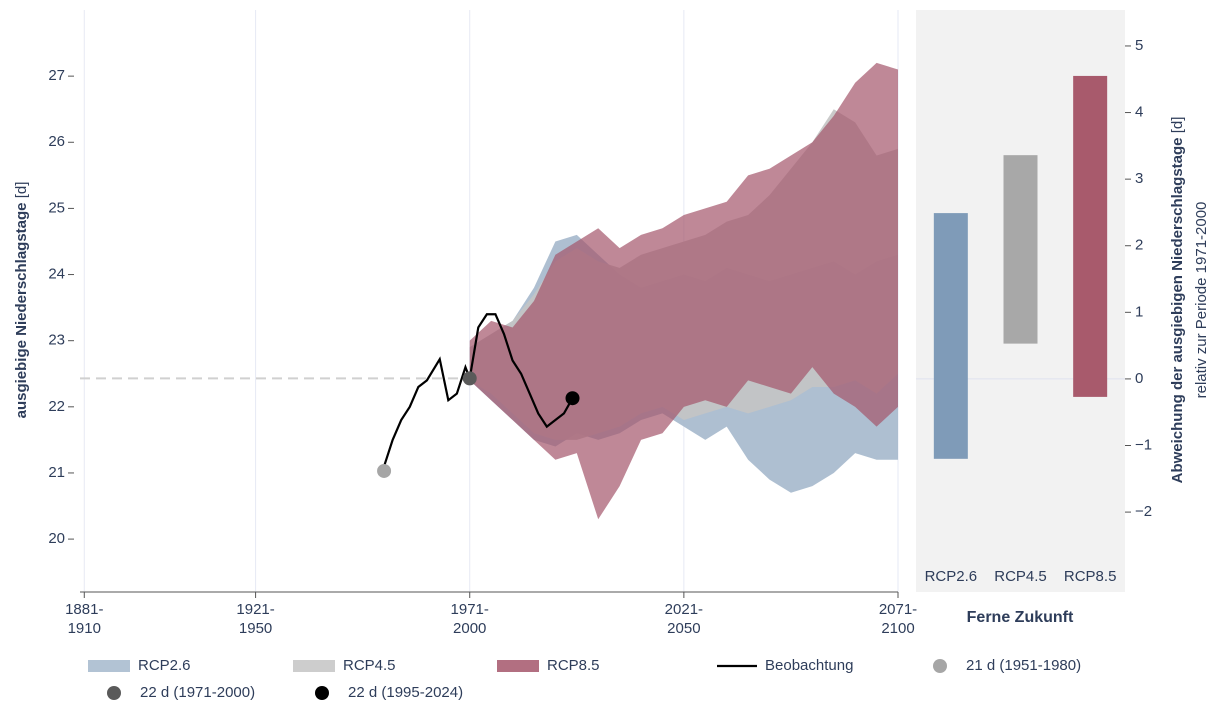 The height and width of the screenshot is (706, 1222). What do you see at coordinates (164, 665) in the screenshot?
I see `legend-label: RCP2.6` at bounding box center [164, 665].